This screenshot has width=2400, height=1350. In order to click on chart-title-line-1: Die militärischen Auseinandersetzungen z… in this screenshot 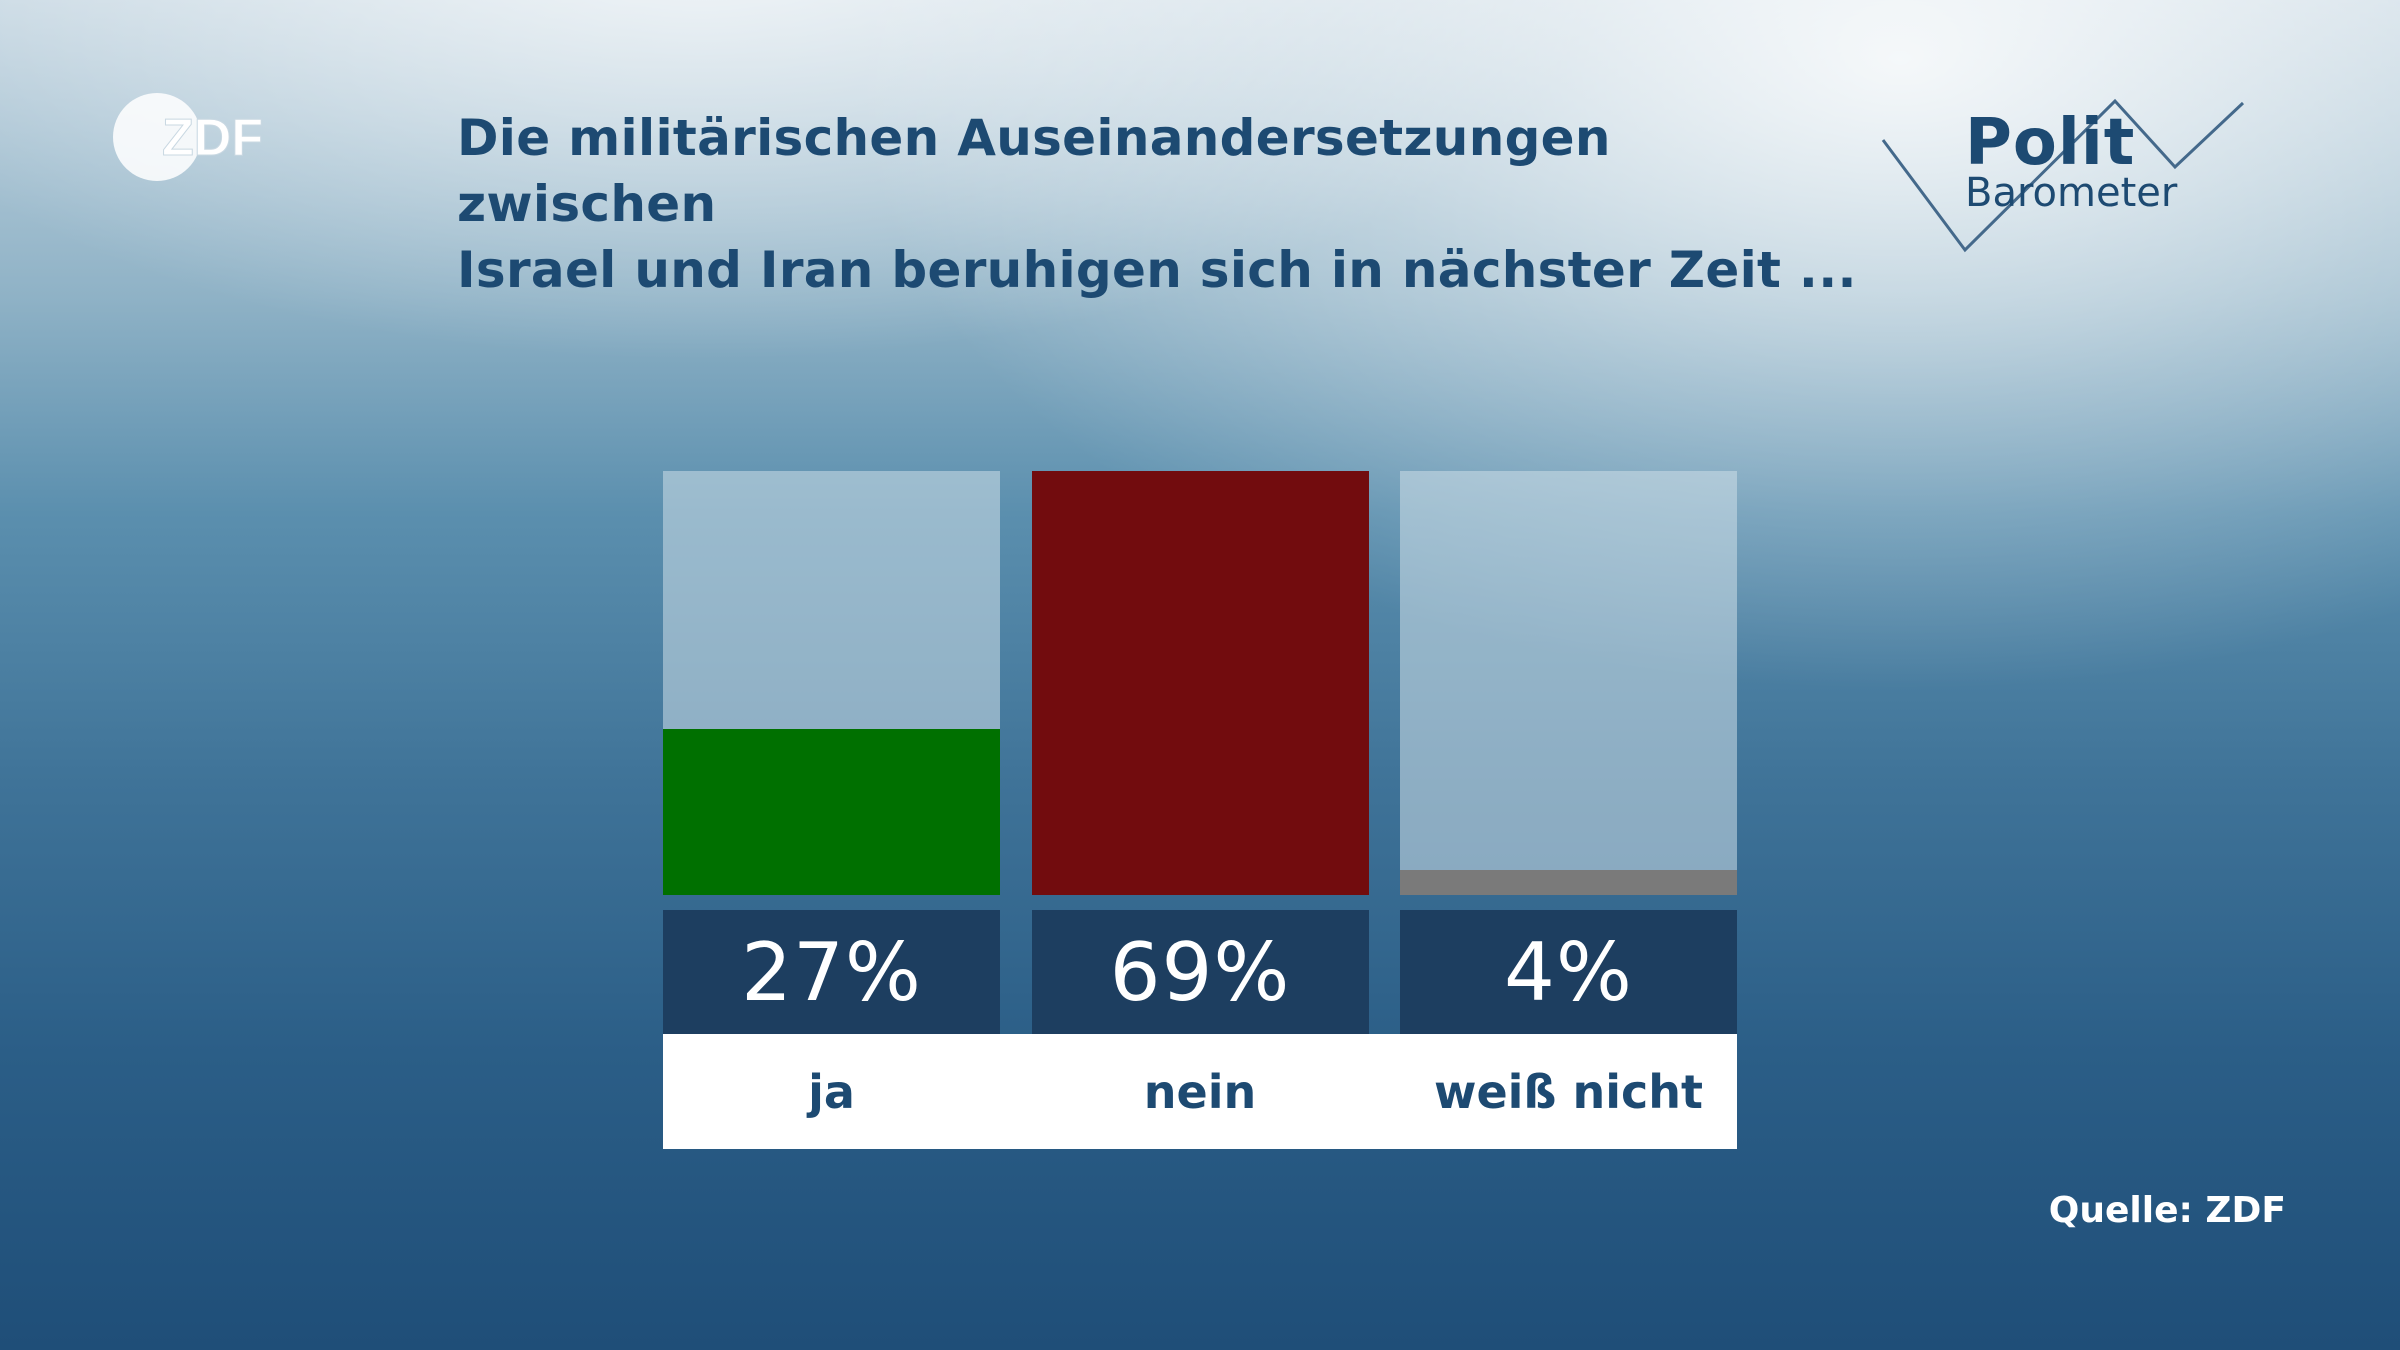, I will do `click(1034, 171)`.